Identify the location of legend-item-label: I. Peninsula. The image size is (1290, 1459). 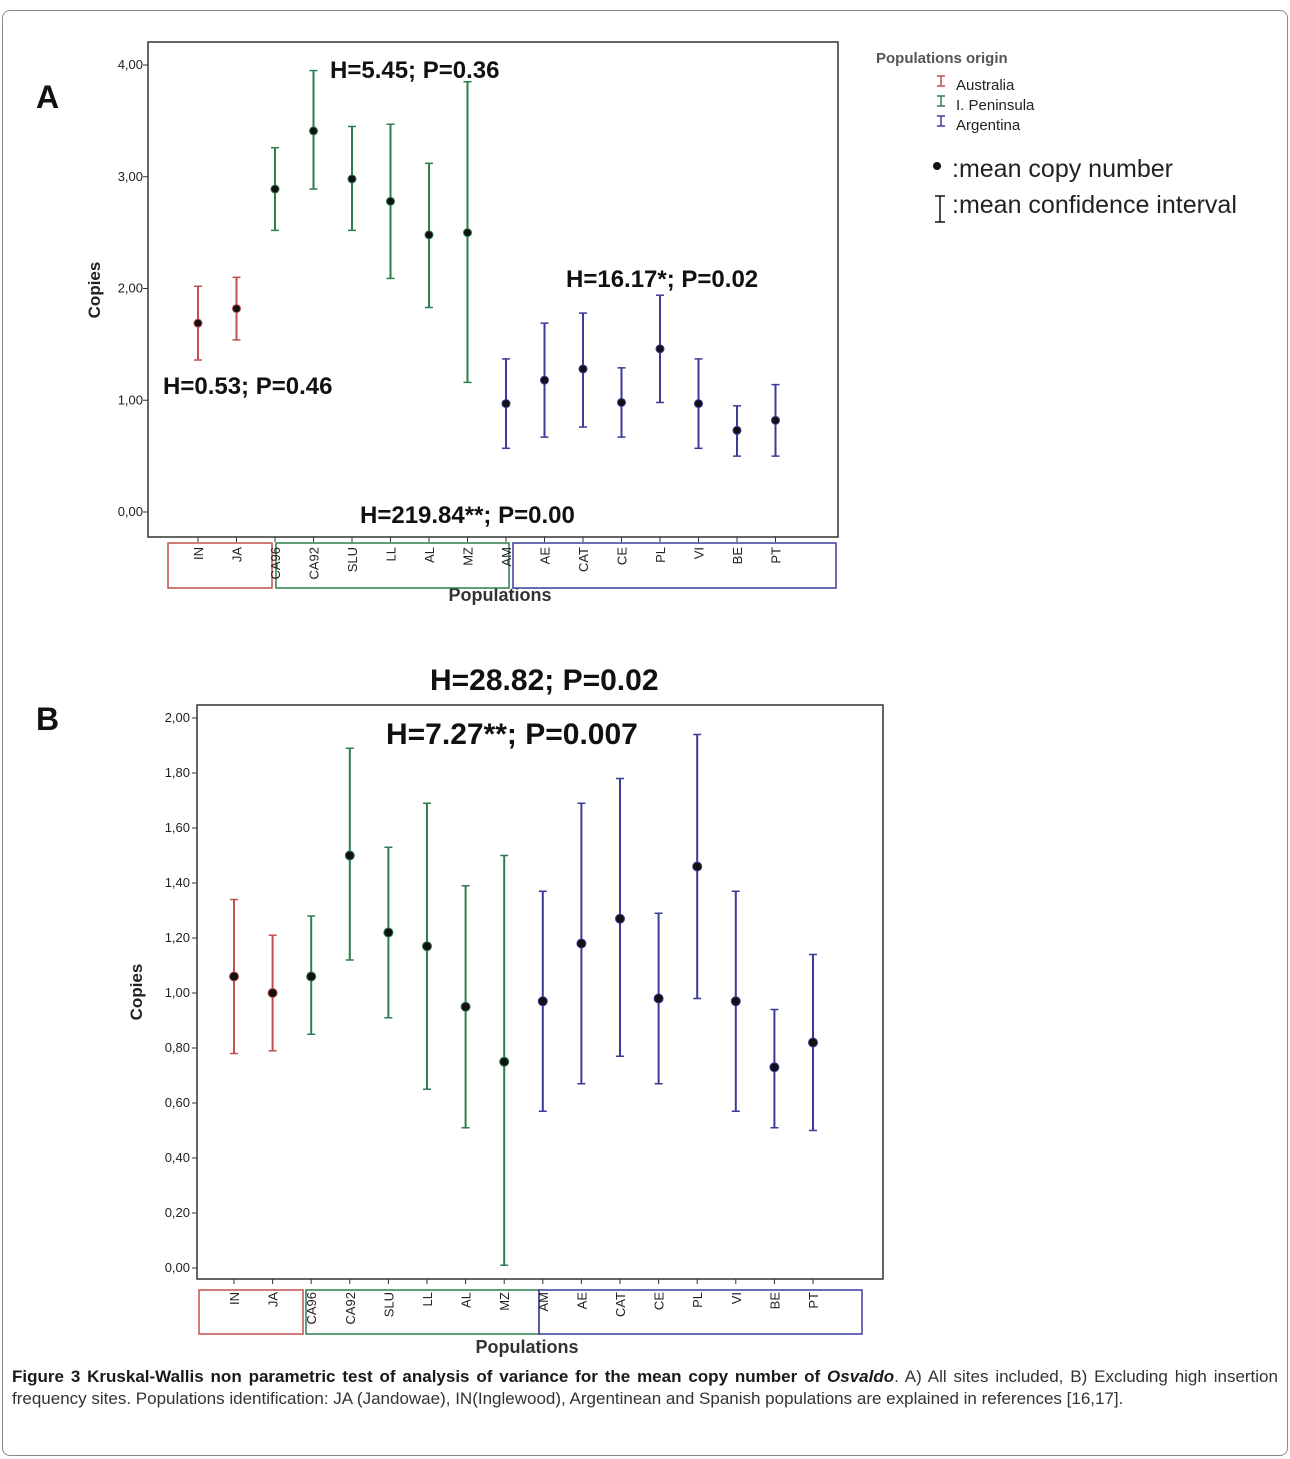
(995, 105).